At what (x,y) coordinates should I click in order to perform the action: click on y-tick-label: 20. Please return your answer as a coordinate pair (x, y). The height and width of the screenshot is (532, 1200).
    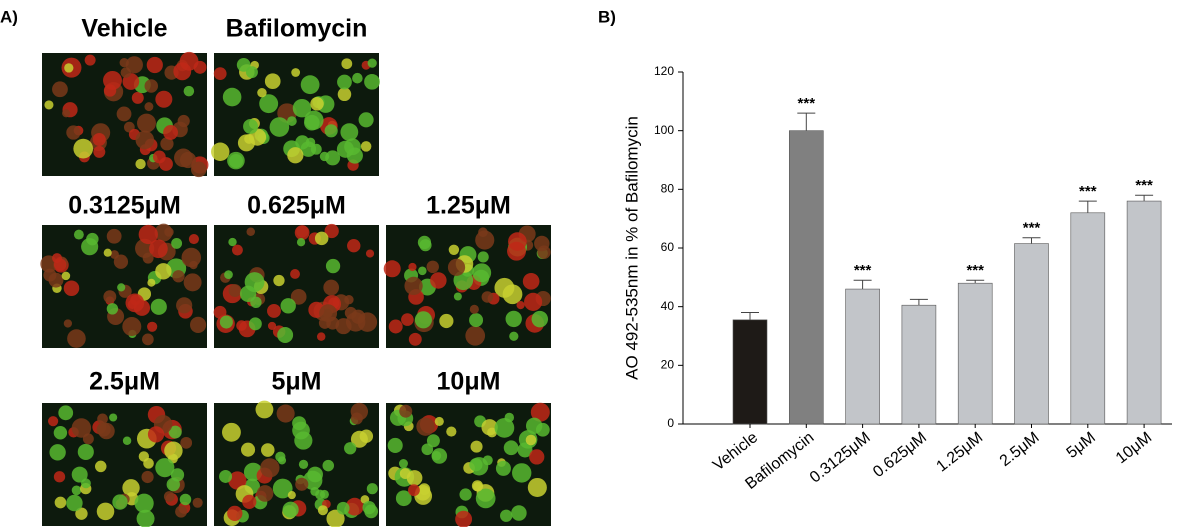
    Looking at the image, I should click on (668, 365).